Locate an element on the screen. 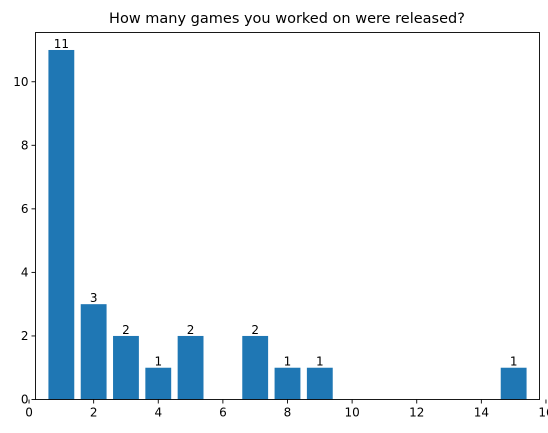  x-tick-label-14: 14 is located at coordinates (481, 413).